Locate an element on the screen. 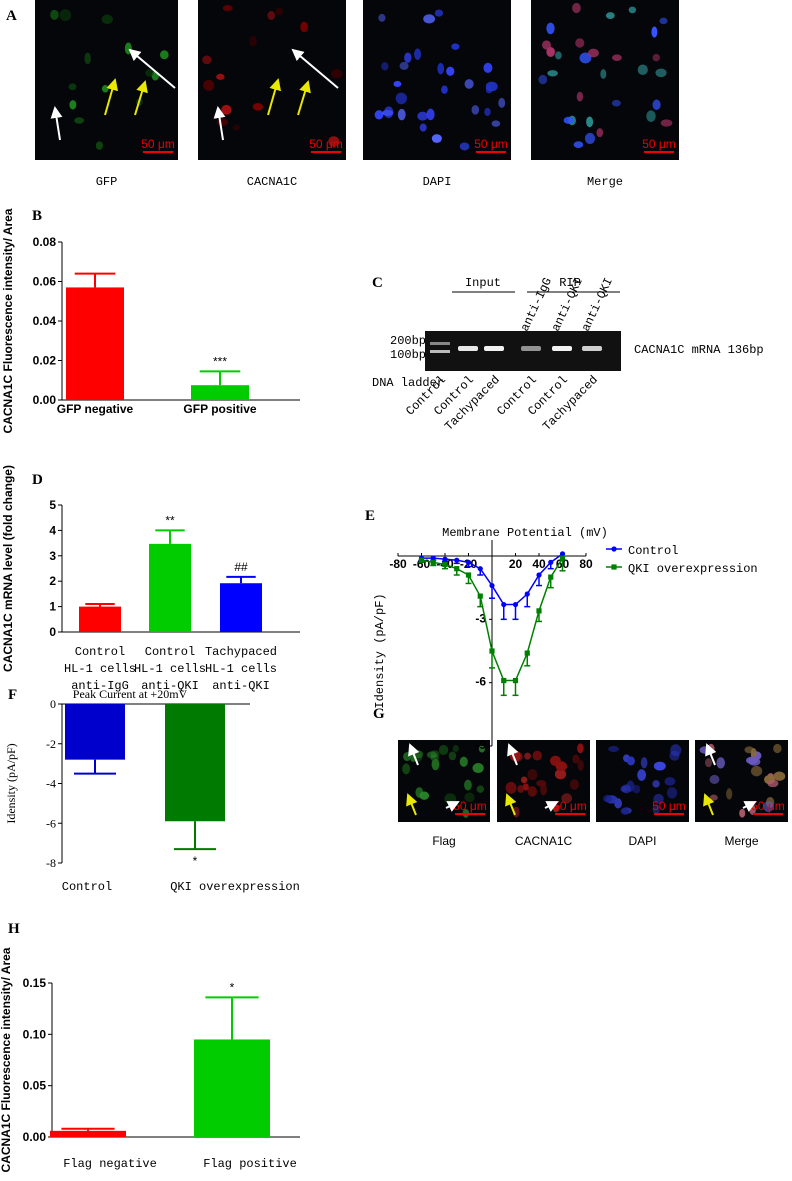  x-tick-label: 80 is located at coordinates (586, 564).